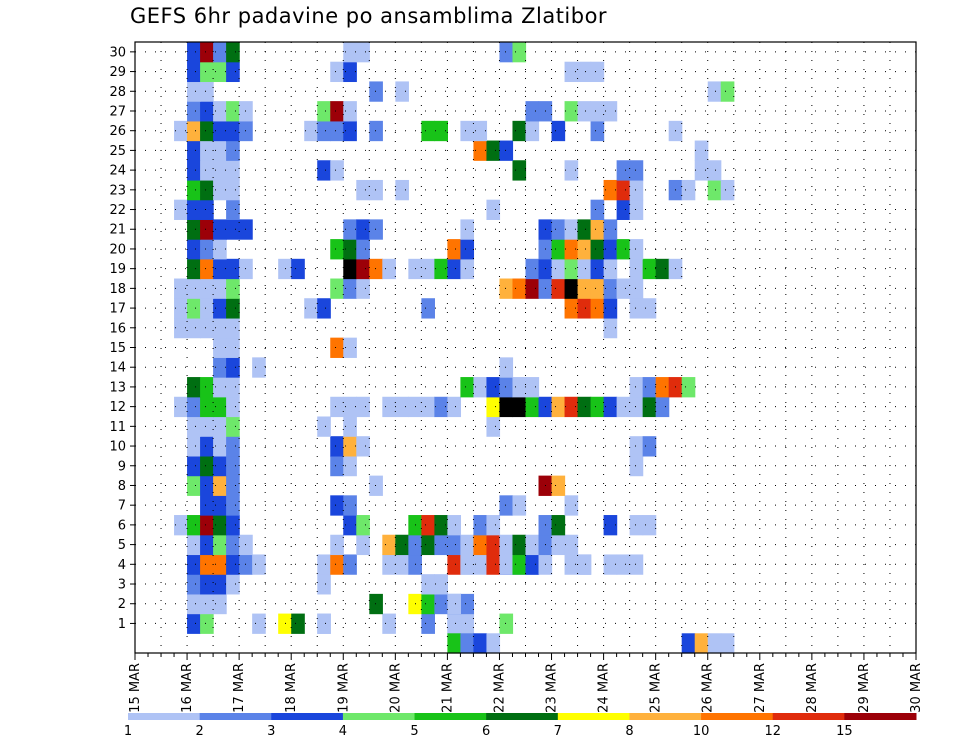 Image resolution: width=960 pixels, height=742 pixels. I want to click on y-tick-label: 17, so click(117, 309).